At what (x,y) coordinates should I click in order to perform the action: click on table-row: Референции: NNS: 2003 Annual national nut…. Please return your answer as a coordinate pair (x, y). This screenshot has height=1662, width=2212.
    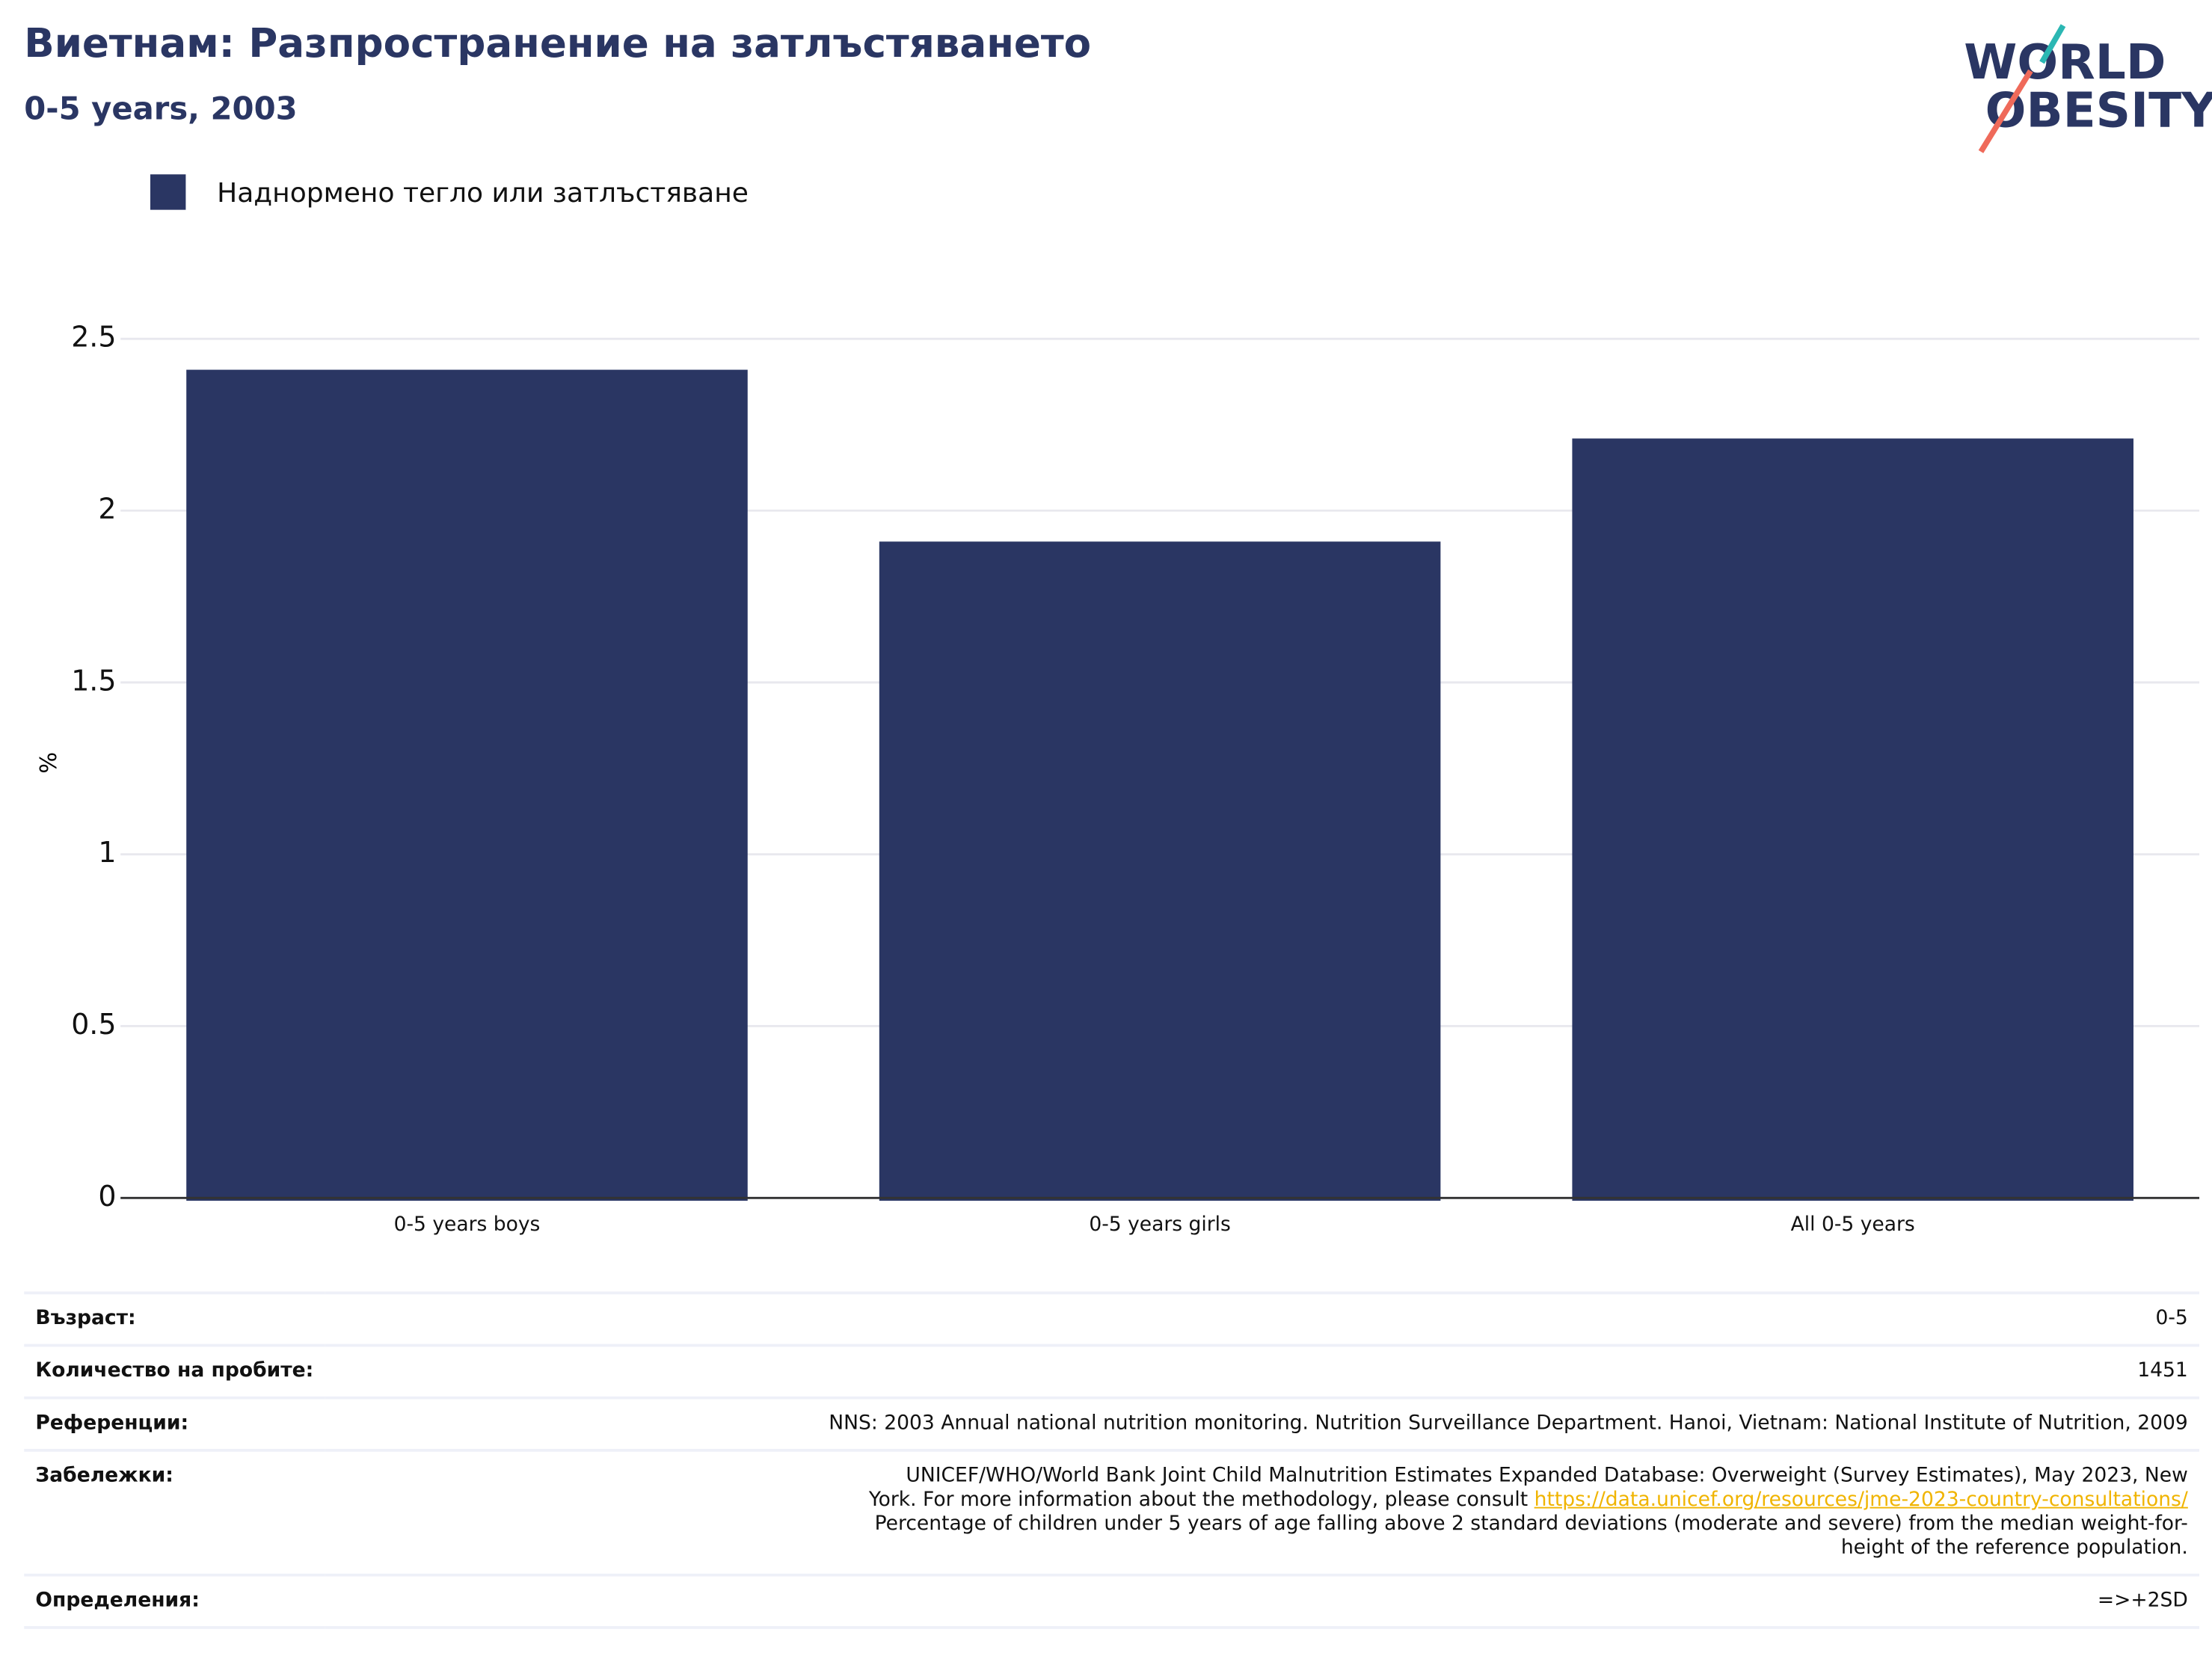
    Looking at the image, I should click on (1112, 1424).